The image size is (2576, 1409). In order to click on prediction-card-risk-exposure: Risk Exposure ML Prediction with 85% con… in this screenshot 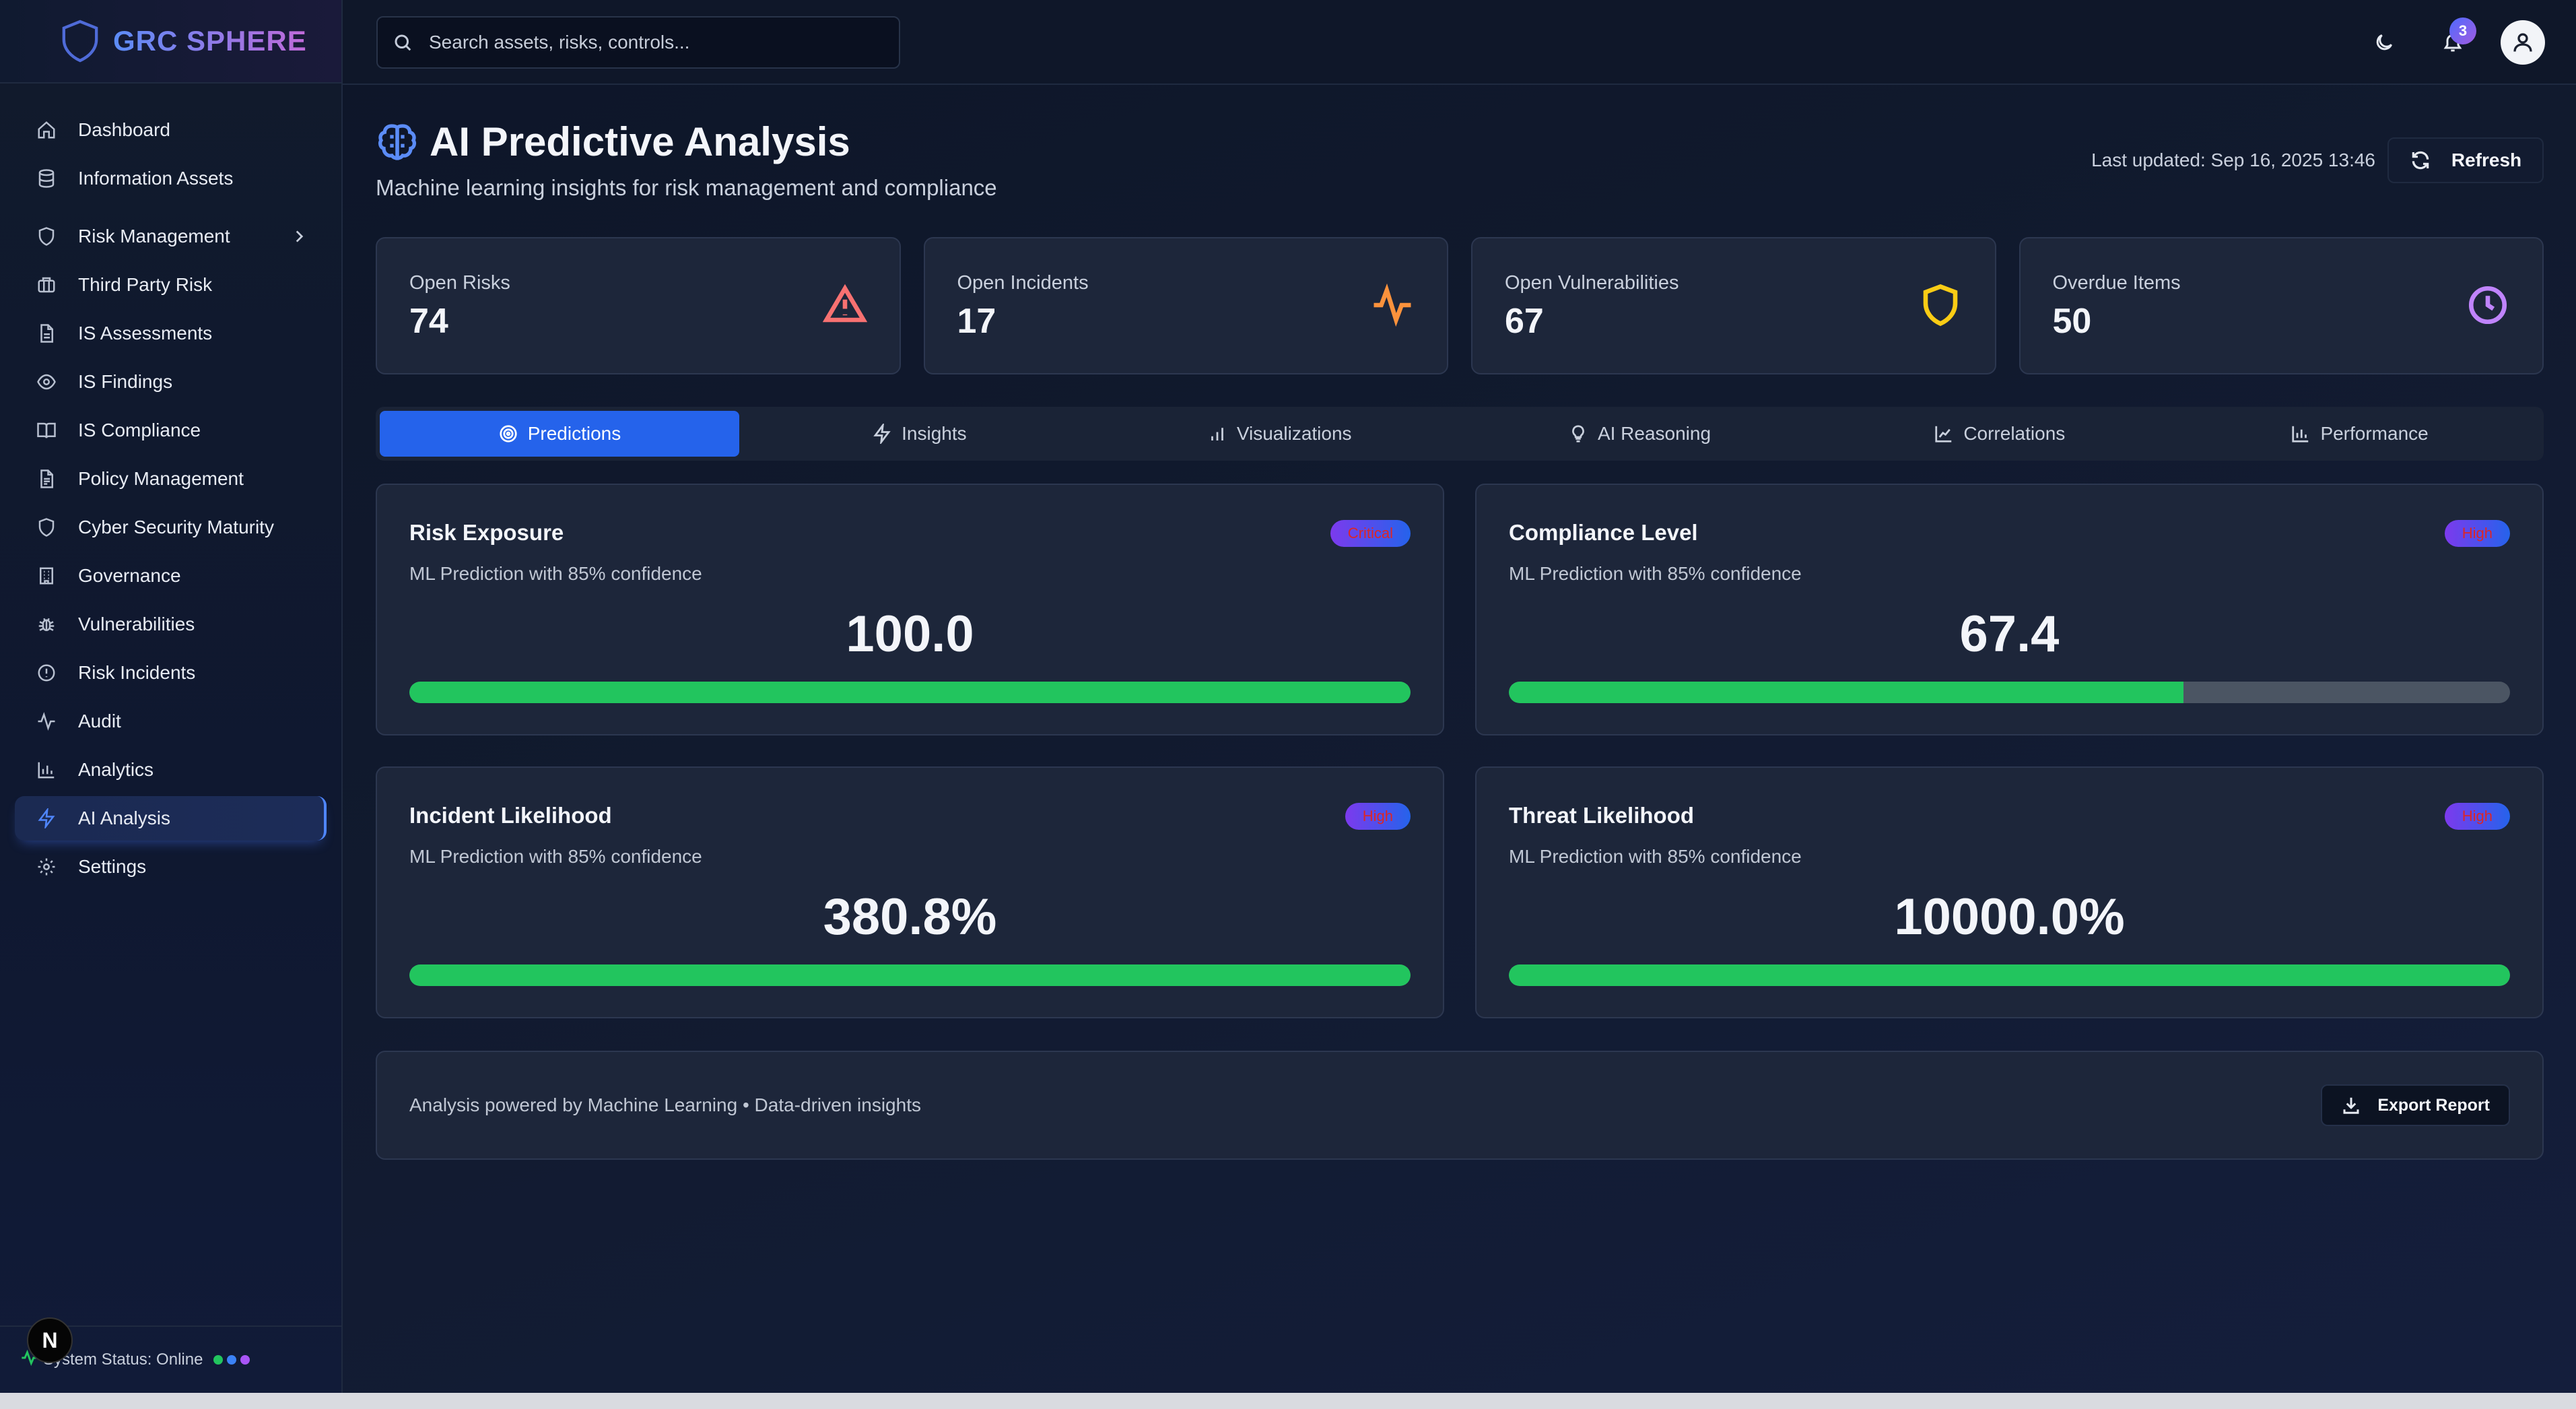, I will do `click(910, 610)`.